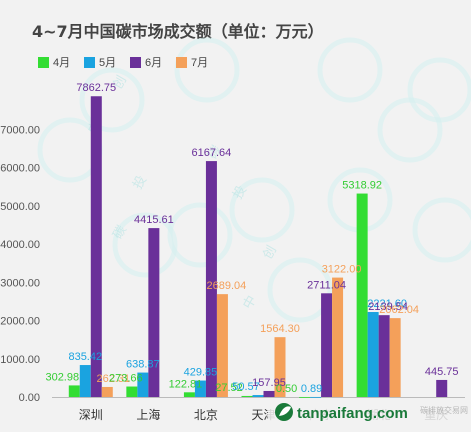 This screenshot has width=471, height=432. What do you see at coordinates (249, 302) in the screenshot?
I see `watermark-char: 中` at bounding box center [249, 302].